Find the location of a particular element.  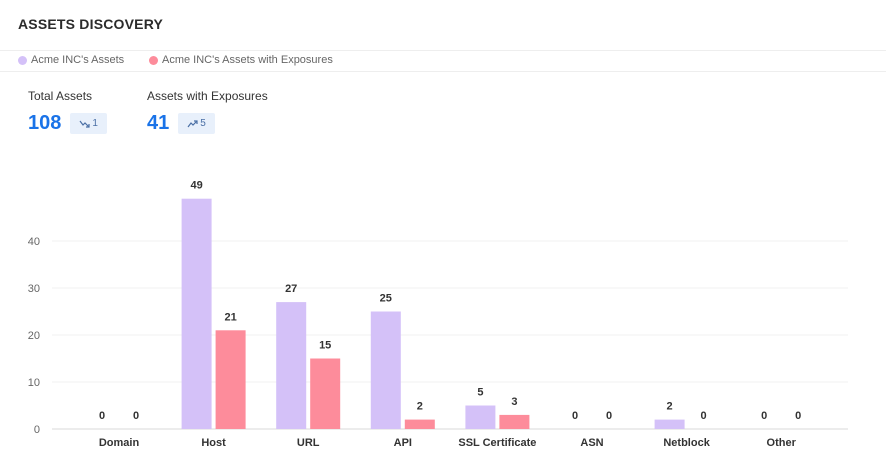

stat-total-assets: Total Assets 108 1 is located at coordinates (67, 112).